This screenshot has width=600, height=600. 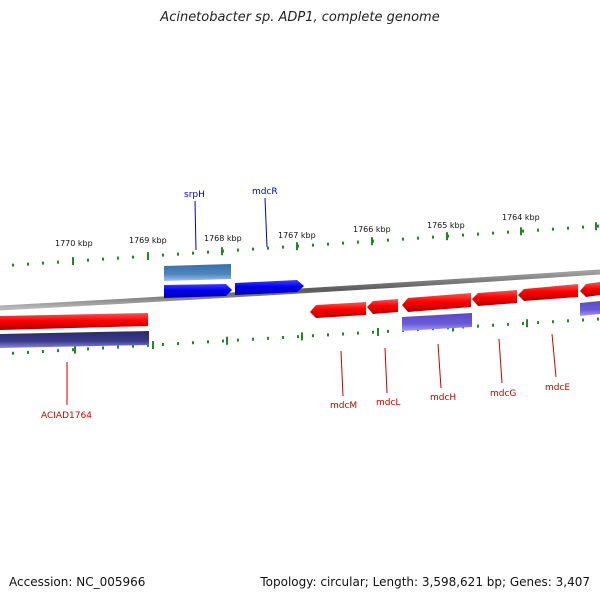 I want to click on gene-label-mdcE: mdcE, so click(x=557, y=388).